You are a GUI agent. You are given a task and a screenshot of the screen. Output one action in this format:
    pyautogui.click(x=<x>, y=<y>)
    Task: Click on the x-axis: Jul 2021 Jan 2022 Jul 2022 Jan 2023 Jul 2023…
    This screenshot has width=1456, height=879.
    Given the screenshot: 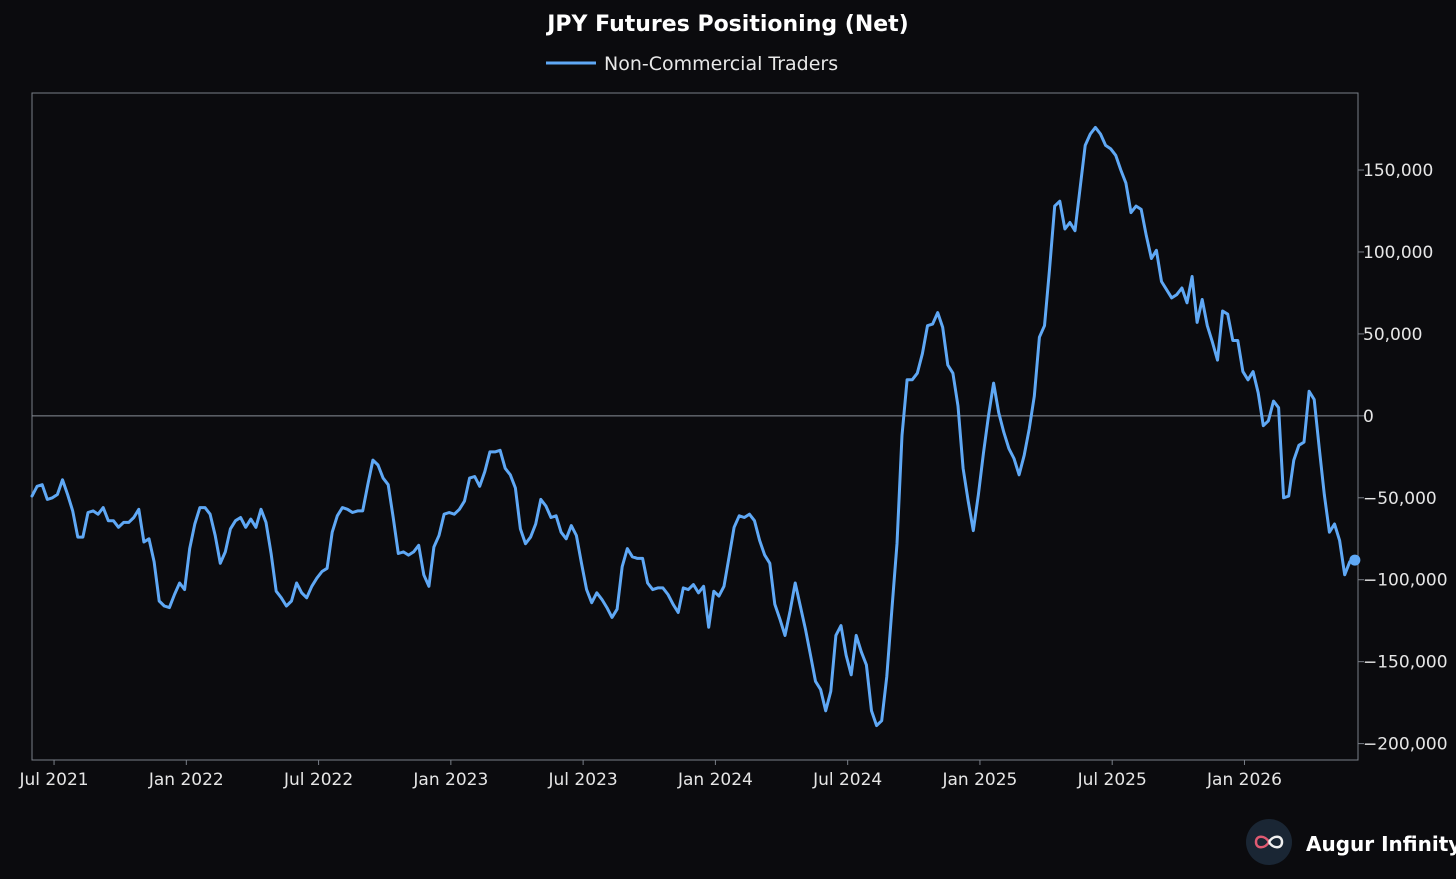 What is the action you would take?
    pyautogui.click(x=650, y=775)
    